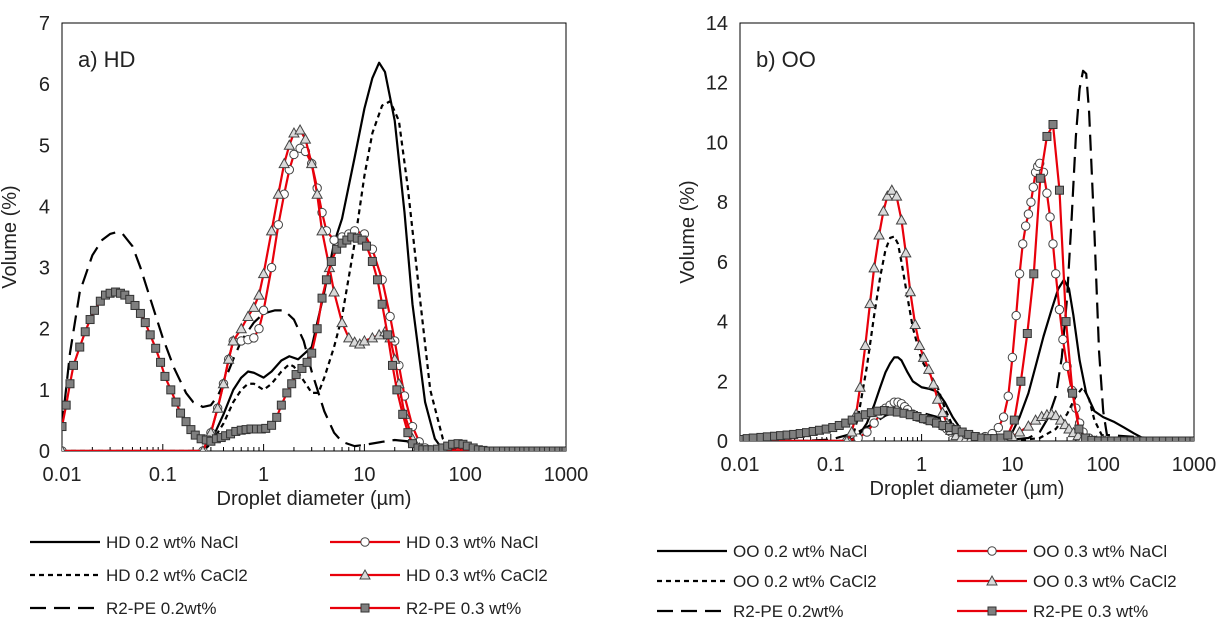 This screenshot has height=617, width=1223. Describe the element at coordinates (800, 551) in the screenshot. I see `legend-label: OO 0.2 wt% NaCl` at that location.